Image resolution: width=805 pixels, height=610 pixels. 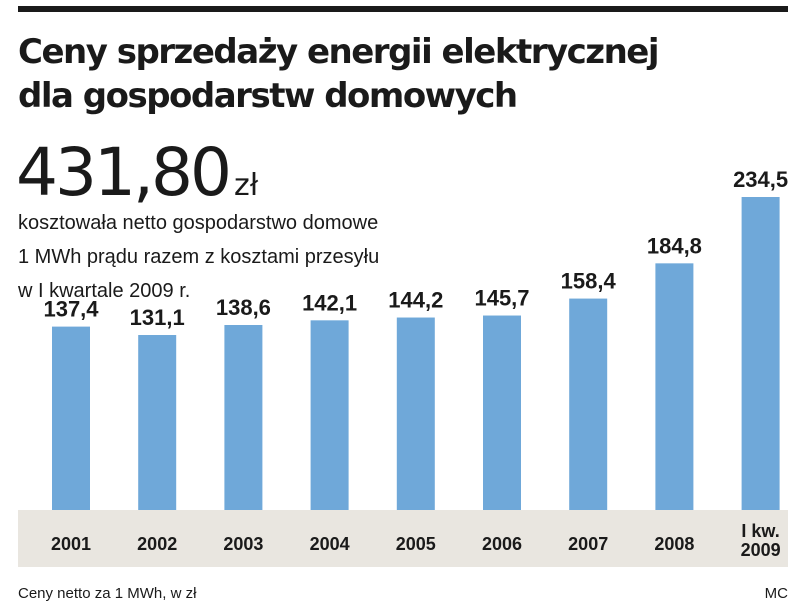 I want to click on value-label-2: 131,1, so click(x=157, y=317).